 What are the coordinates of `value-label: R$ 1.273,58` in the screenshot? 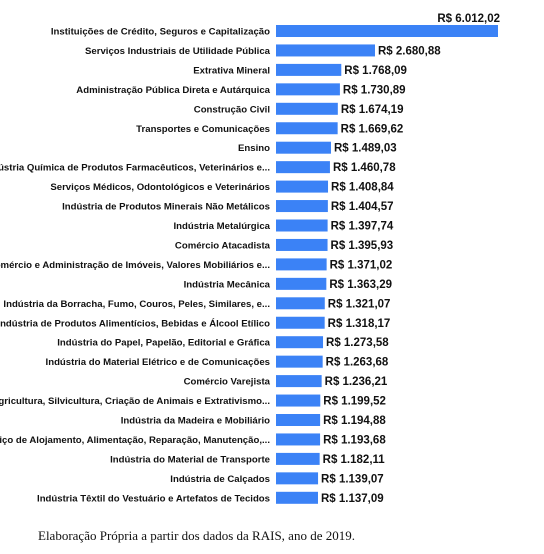 It's located at (357, 343).